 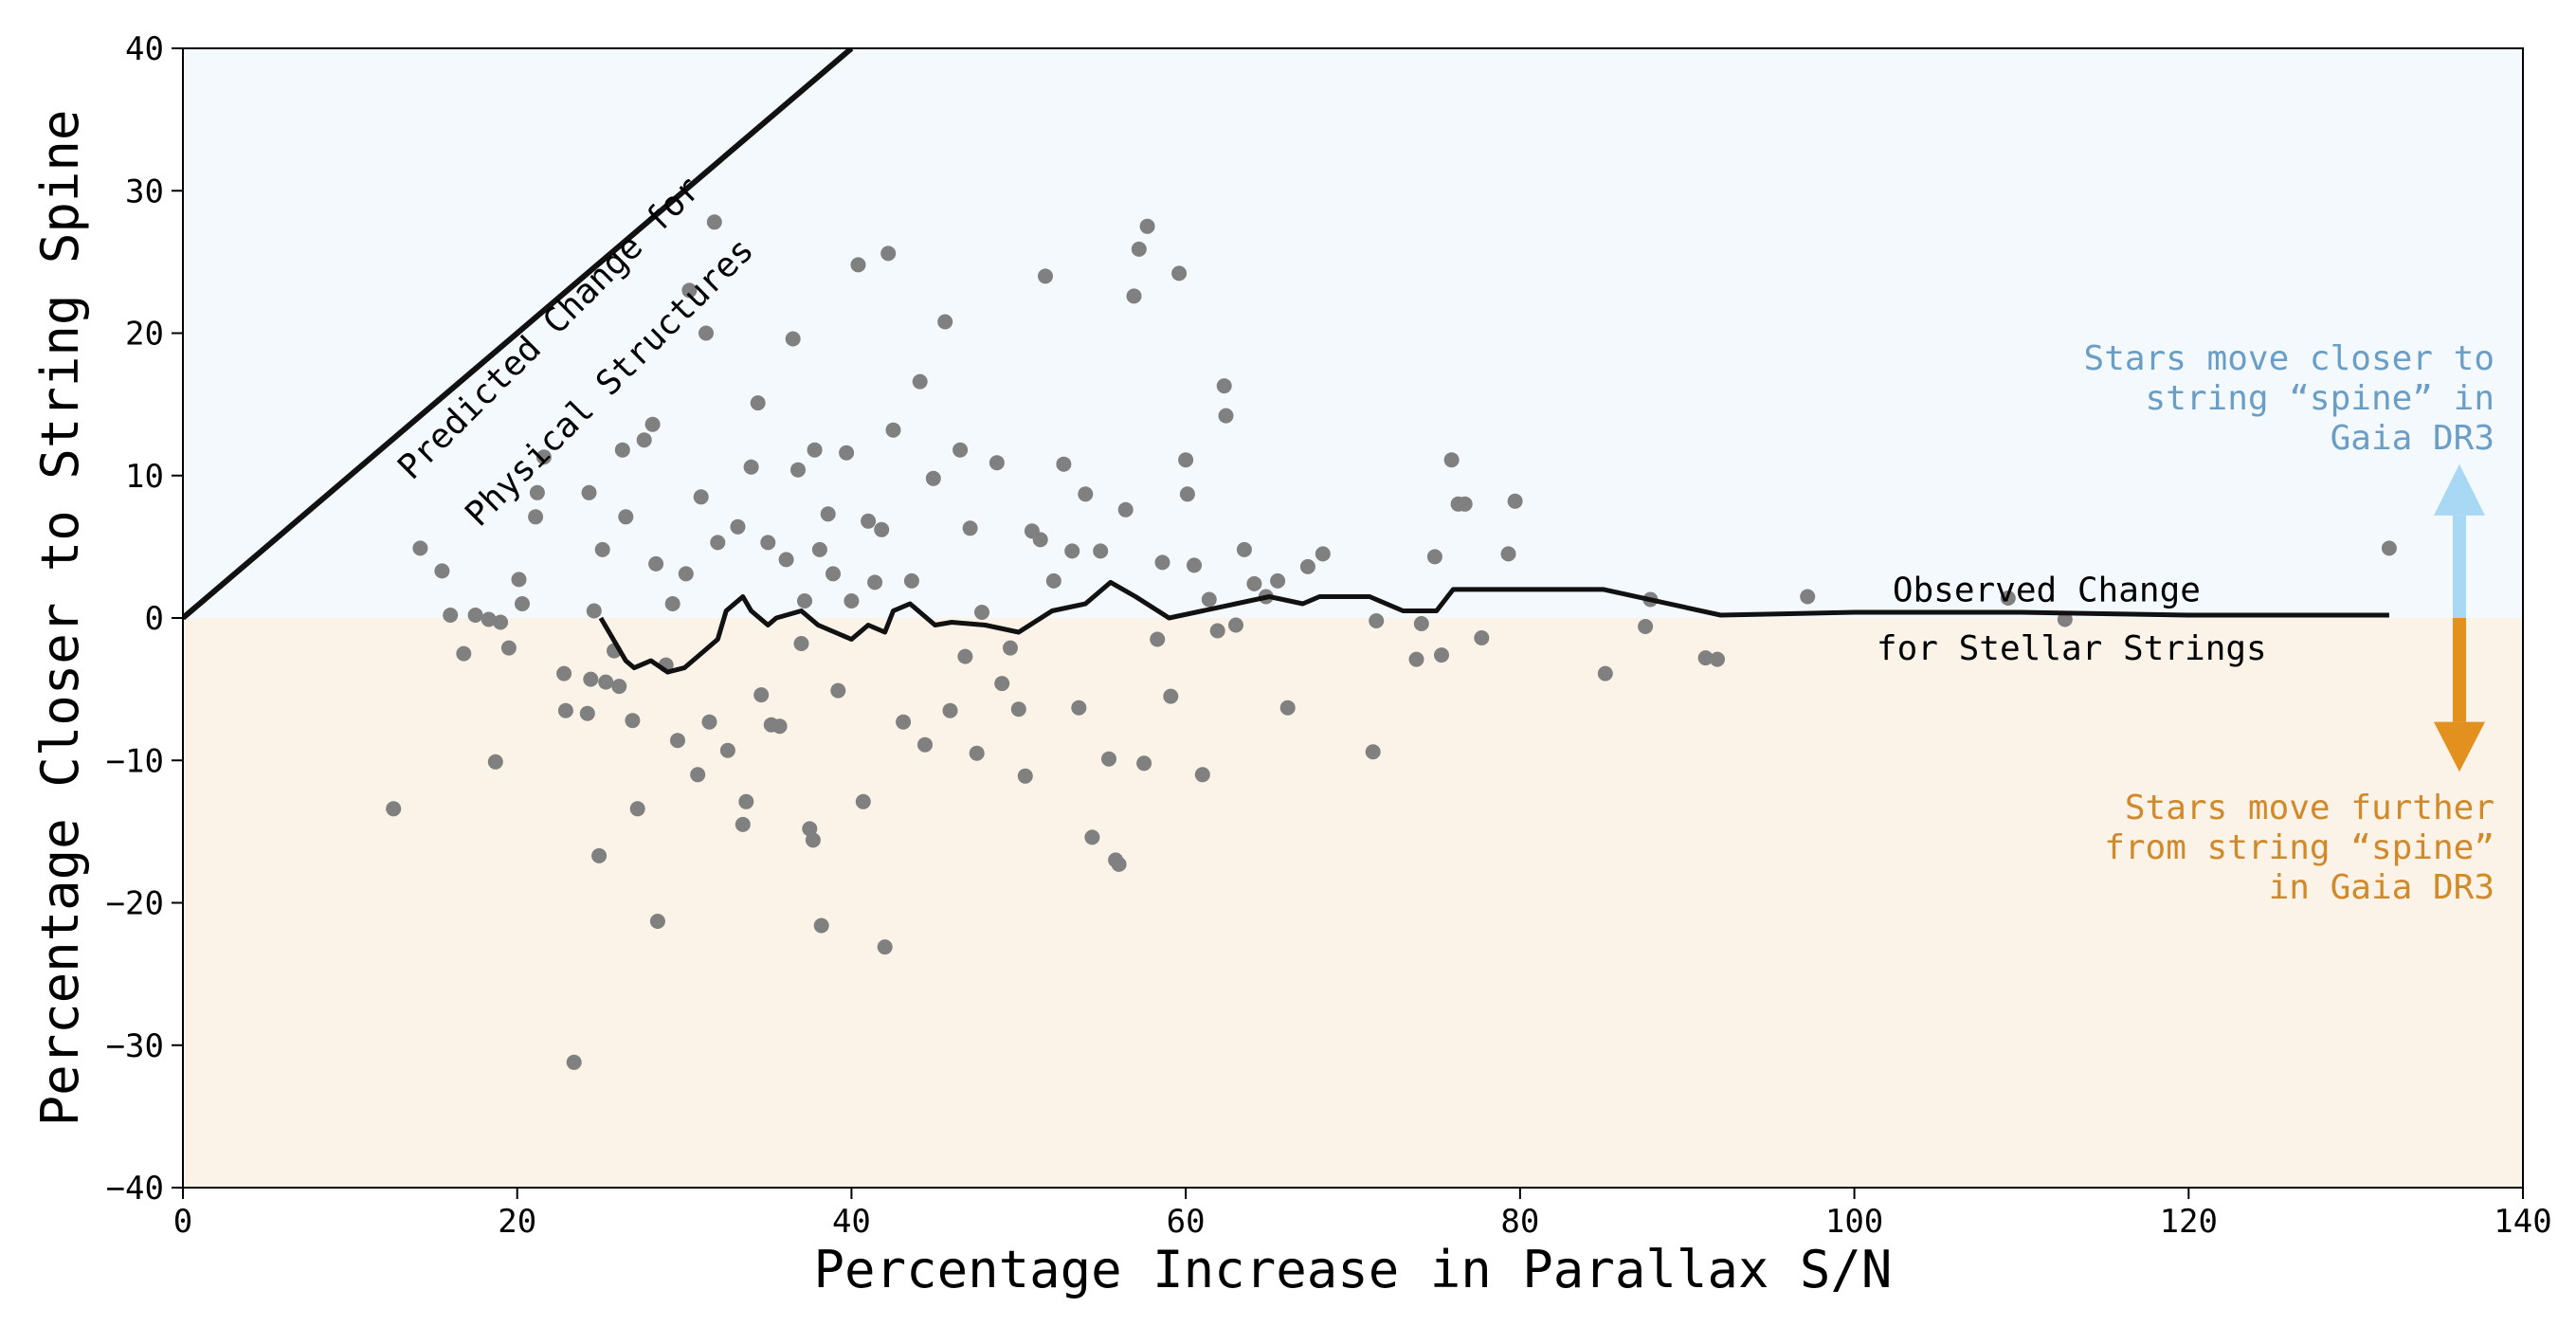 I want to click on x-tick-label: 0, so click(x=182, y=1222).